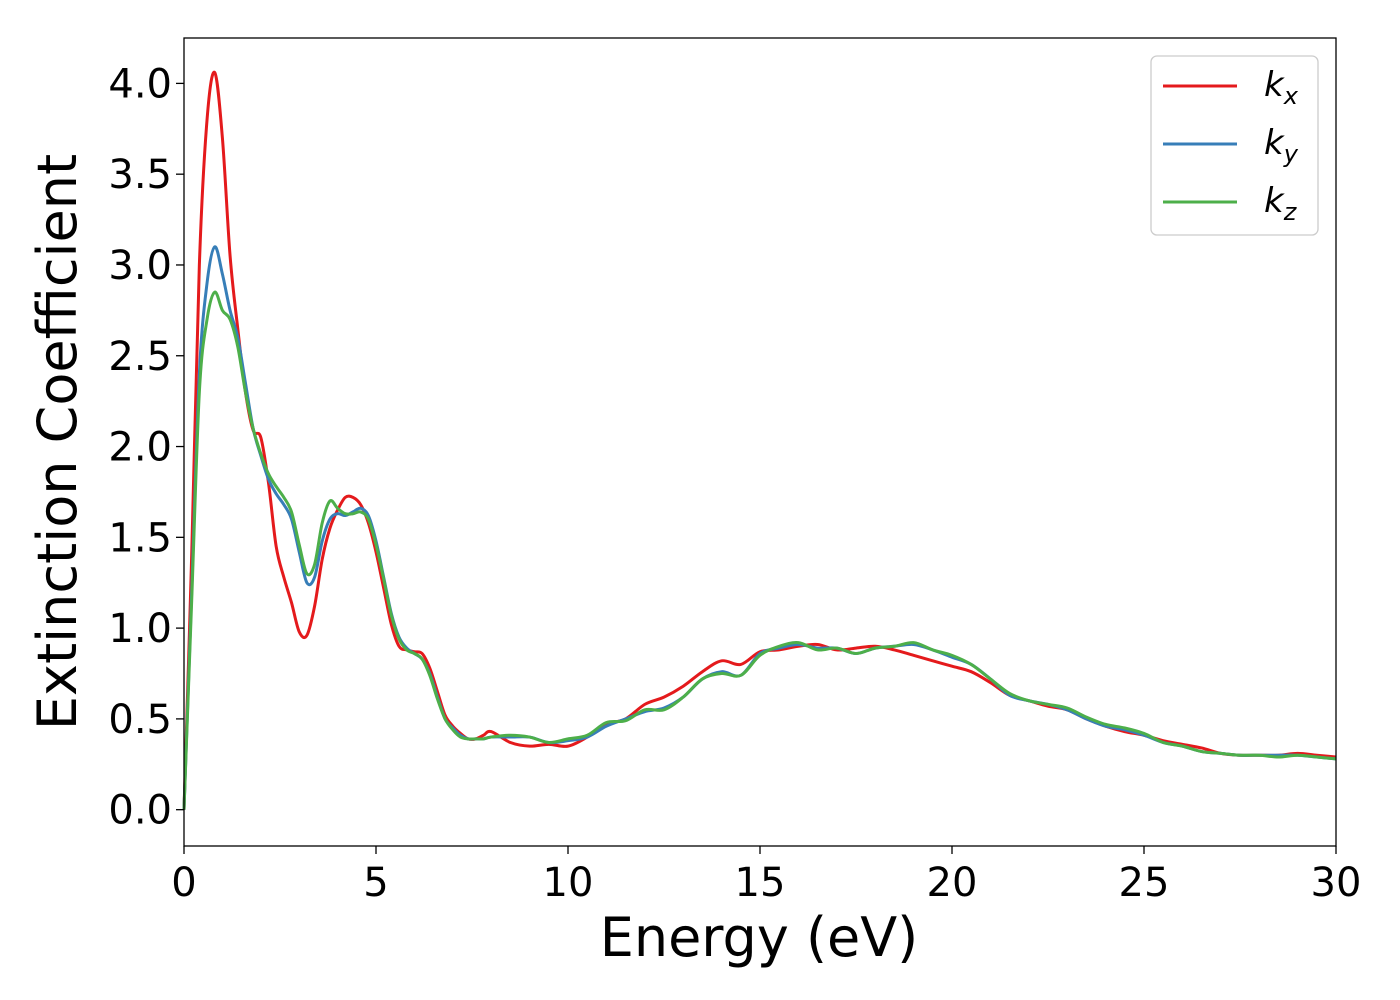 This screenshot has height=1000, width=1400. I want to click on x-tick-label: 30, so click(1336, 883).